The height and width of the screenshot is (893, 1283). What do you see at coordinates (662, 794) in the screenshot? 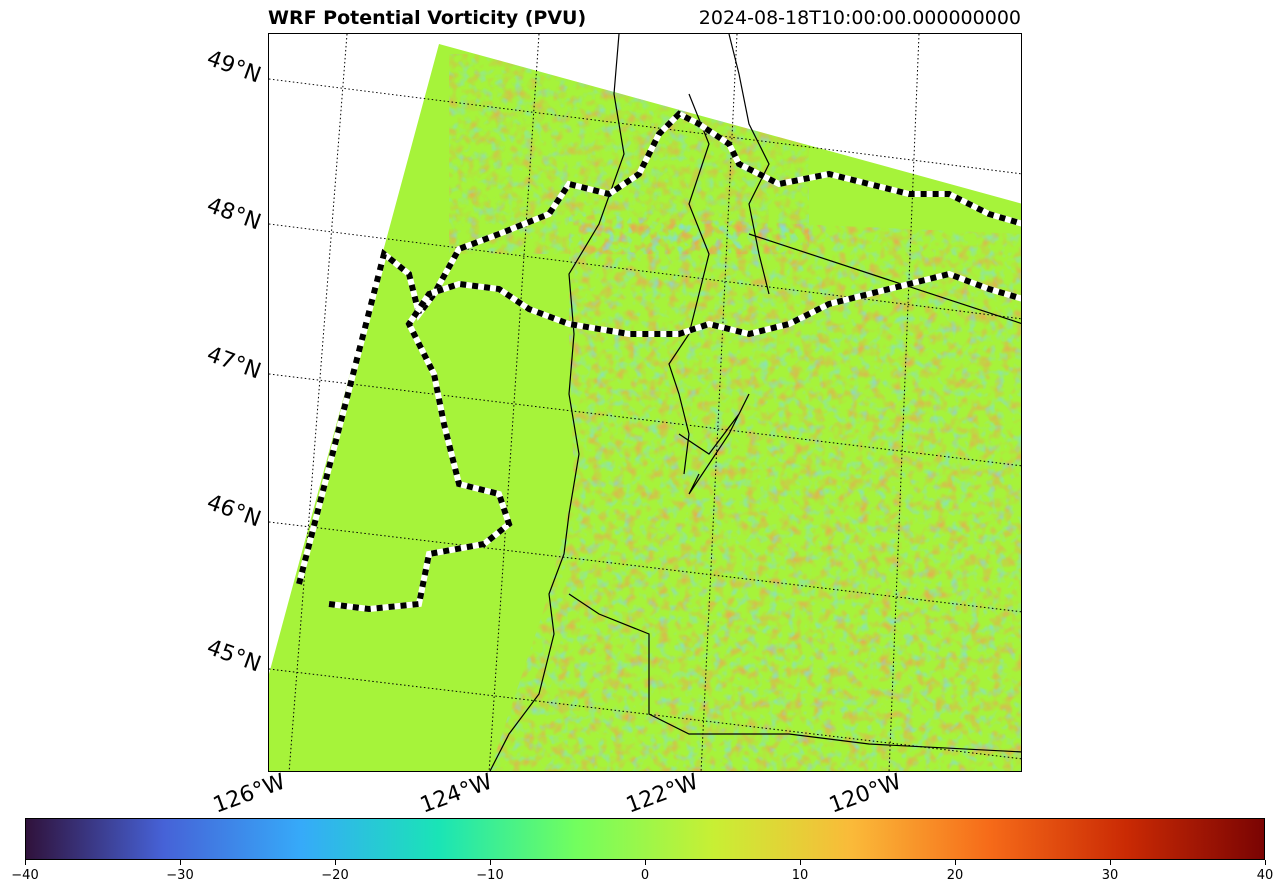
I see `lon-label-122w: 122°W` at bounding box center [662, 794].